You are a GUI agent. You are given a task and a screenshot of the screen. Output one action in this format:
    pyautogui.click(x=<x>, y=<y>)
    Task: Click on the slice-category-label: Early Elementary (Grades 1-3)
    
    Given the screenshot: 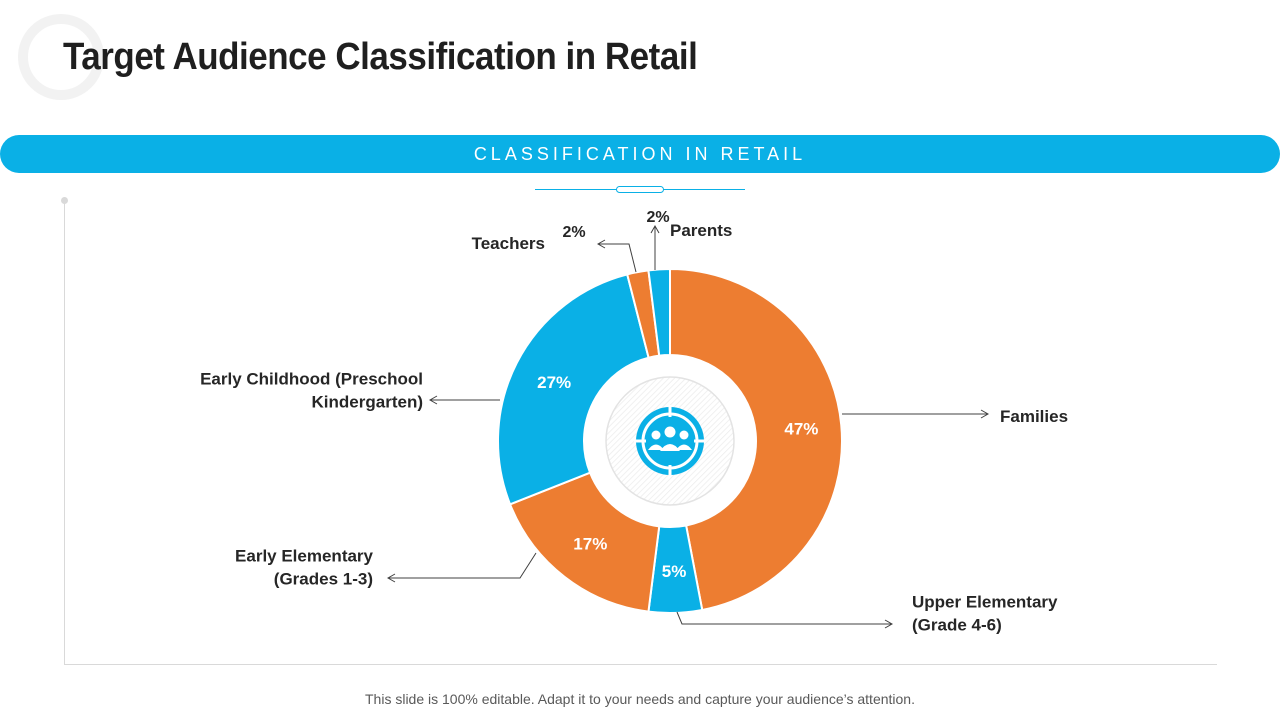 What is the action you would take?
    pyautogui.click(x=304, y=568)
    